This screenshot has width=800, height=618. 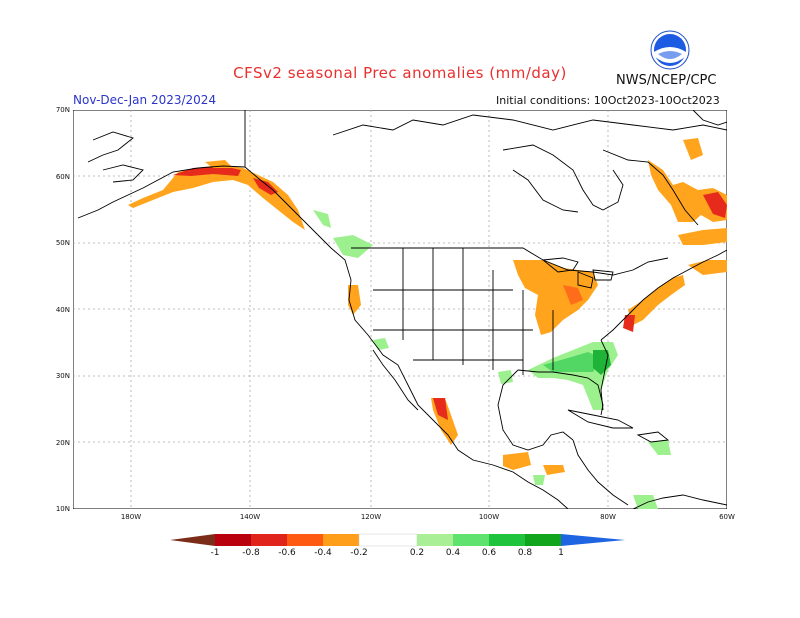 What do you see at coordinates (62, 177) in the screenshot?
I see `lat-label: 60N` at bounding box center [62, 177].